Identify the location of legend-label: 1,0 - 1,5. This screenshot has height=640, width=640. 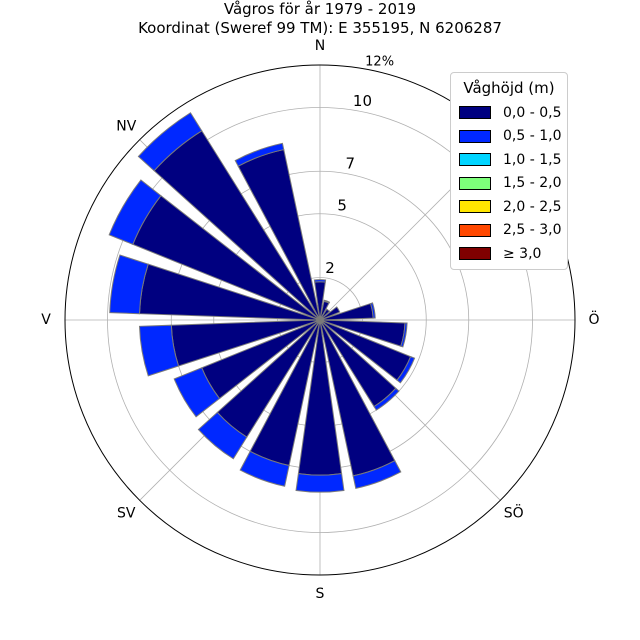
(532, 159).